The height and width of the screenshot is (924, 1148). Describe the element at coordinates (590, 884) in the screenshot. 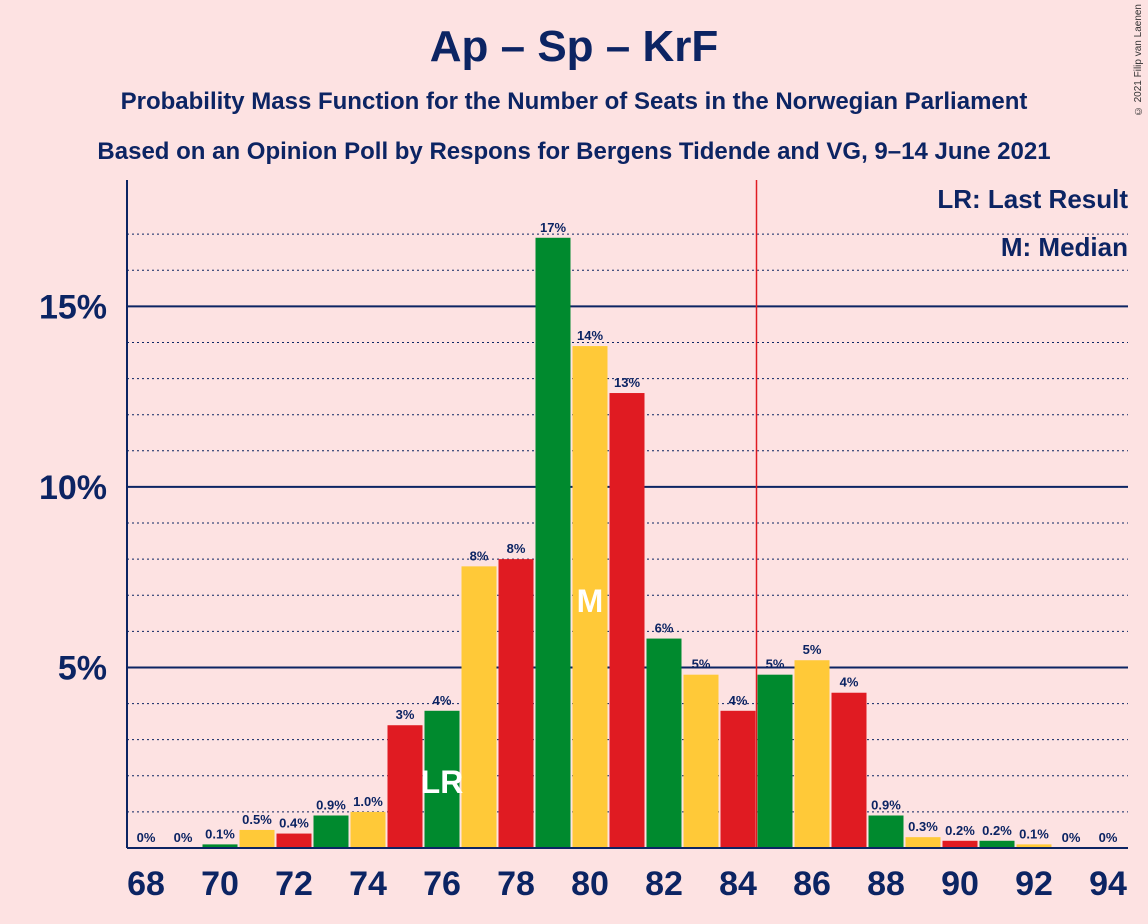

I see `x-tick-label: 80` at that location.